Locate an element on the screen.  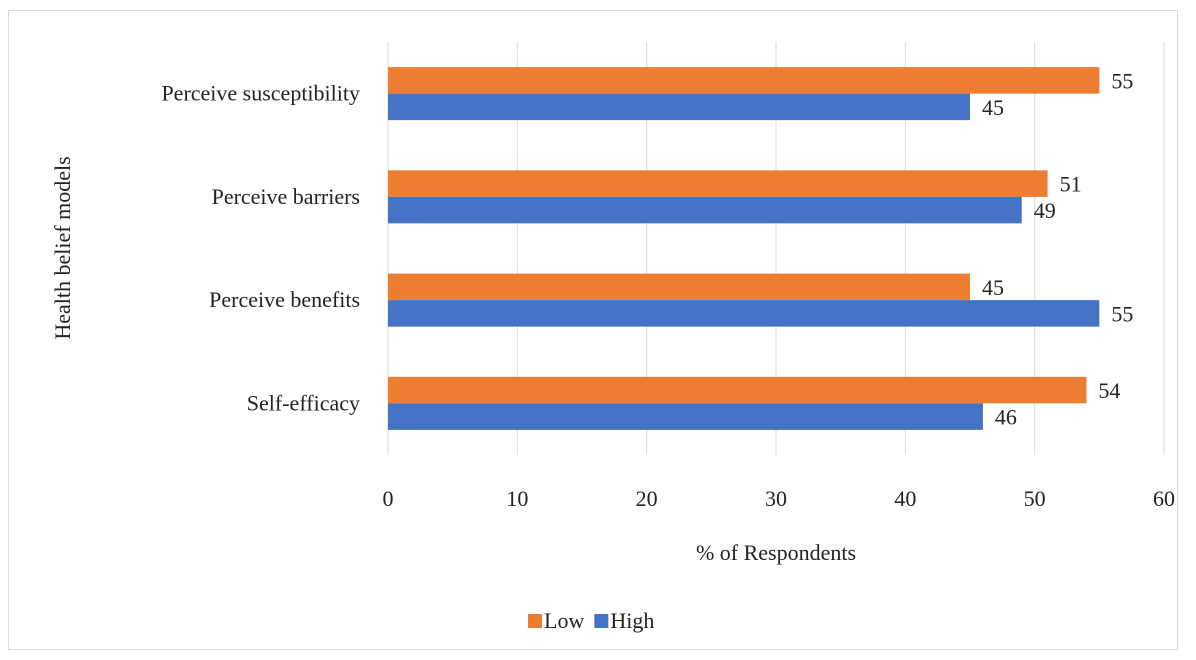
x-tick-label: 10 is located at coordinates (517, 498).